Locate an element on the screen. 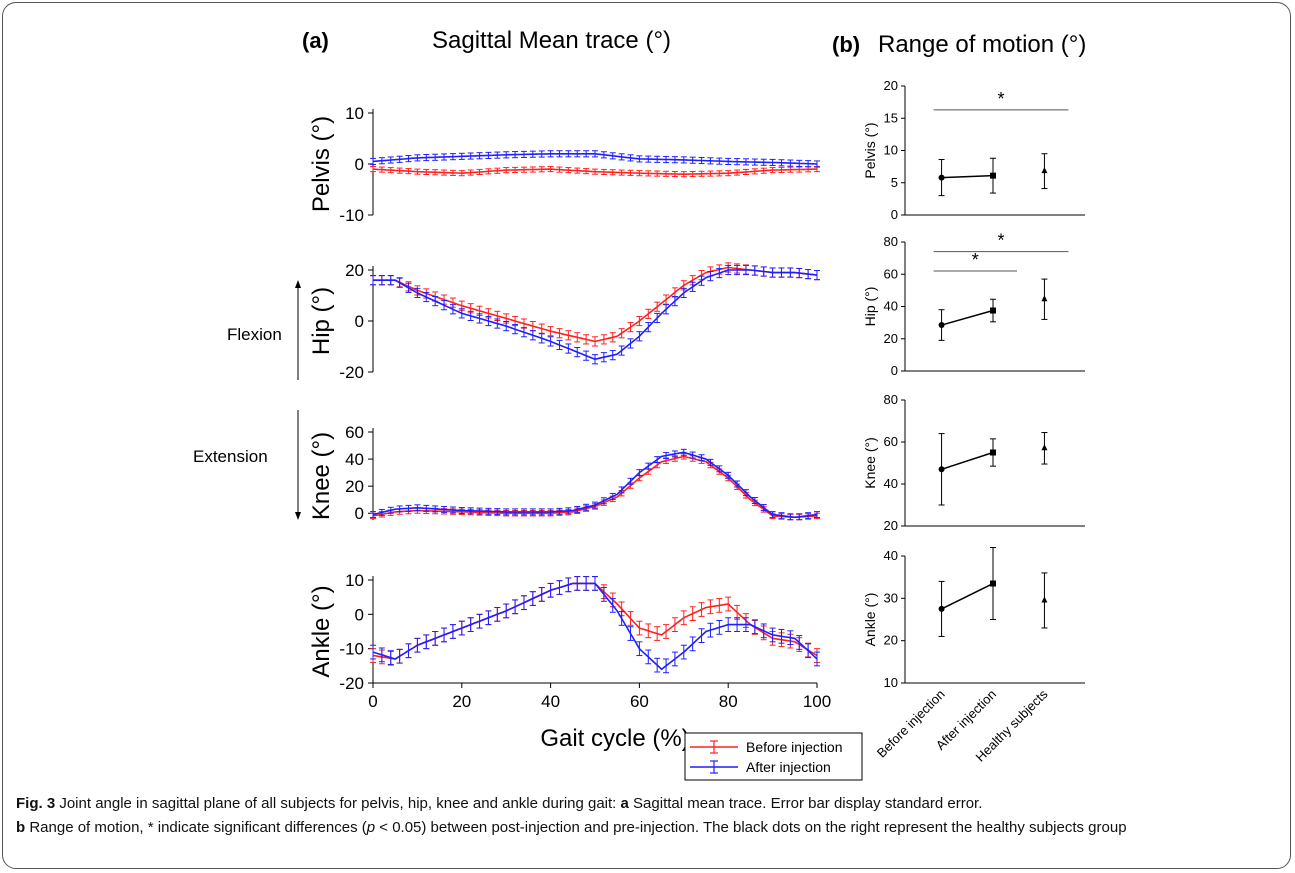 The image size is (1295, 873). ankle-rom-y-tick-label: 10 is located at coordinates (891, 682).